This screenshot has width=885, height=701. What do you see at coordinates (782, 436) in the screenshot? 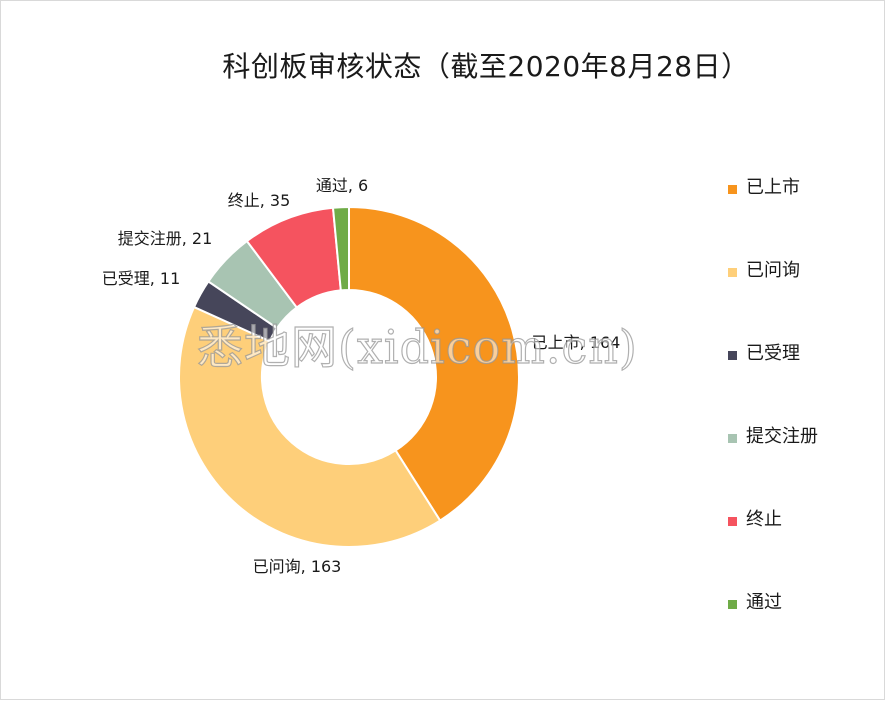
I see `legend-label: 提交注册` at bounding box center [782, 436].